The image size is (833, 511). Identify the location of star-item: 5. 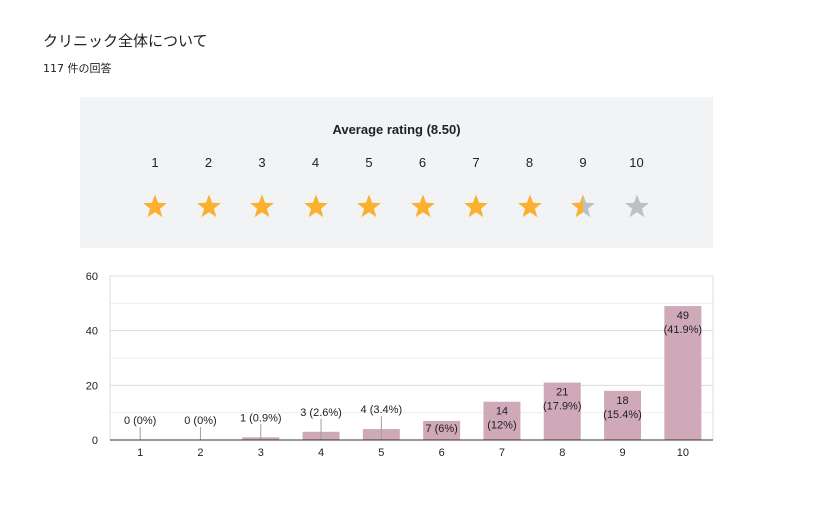
(369, 187).